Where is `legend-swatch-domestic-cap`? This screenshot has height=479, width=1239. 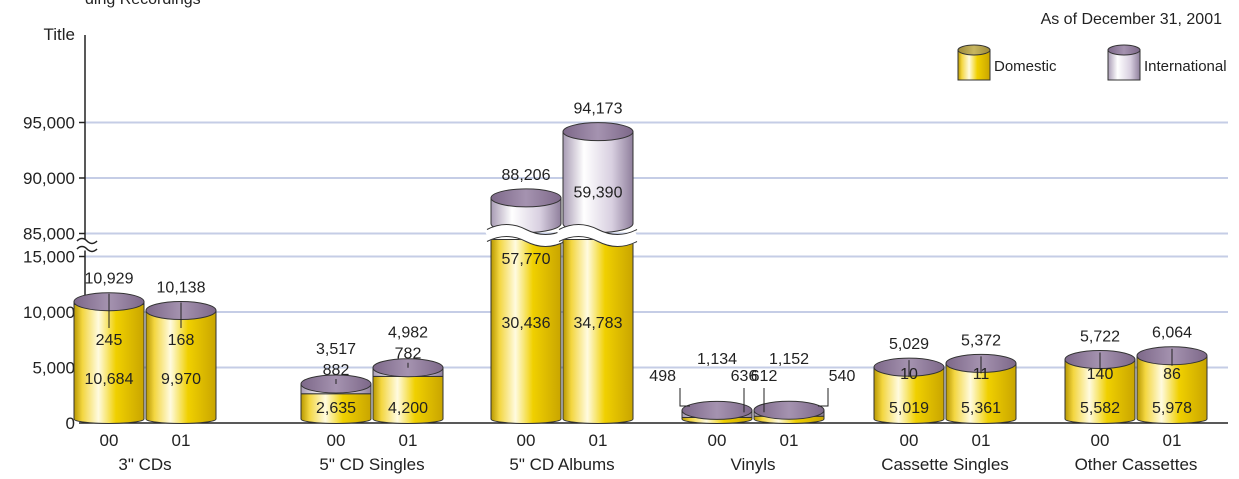
legend-swatch-domestic-cap is located at coordinates (974, 50).